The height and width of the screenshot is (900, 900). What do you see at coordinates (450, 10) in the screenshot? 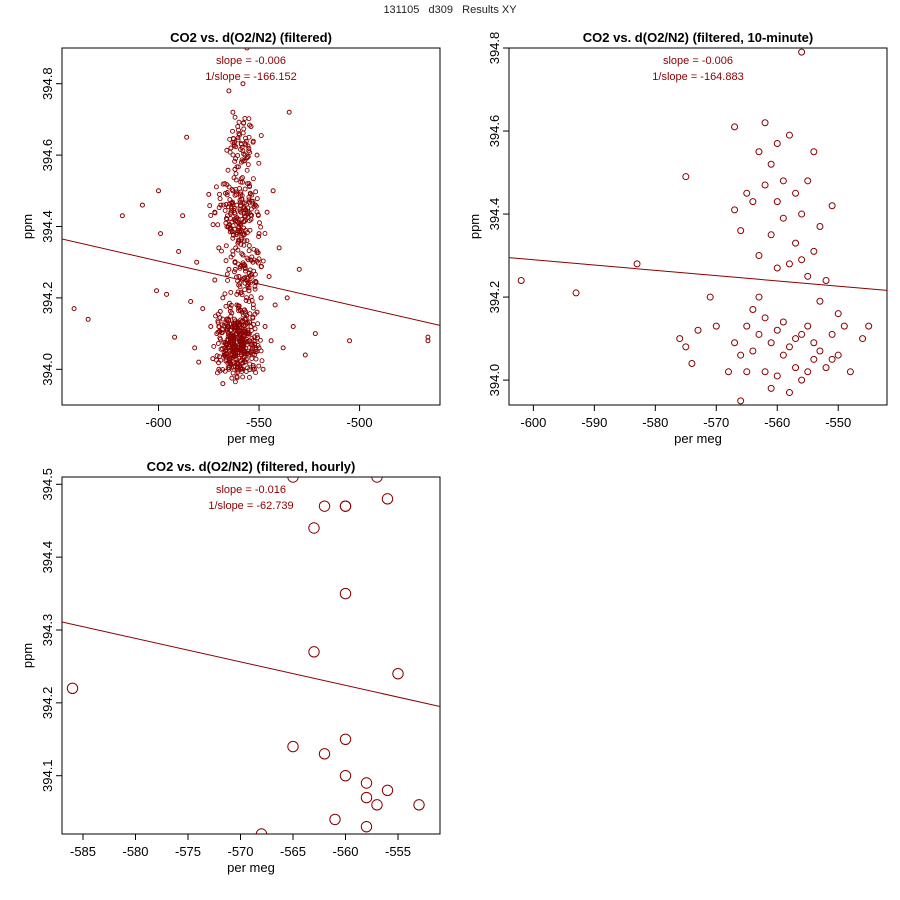
I see `page-title: 131105 d309 Results XY` at bounding box center [450, 10].